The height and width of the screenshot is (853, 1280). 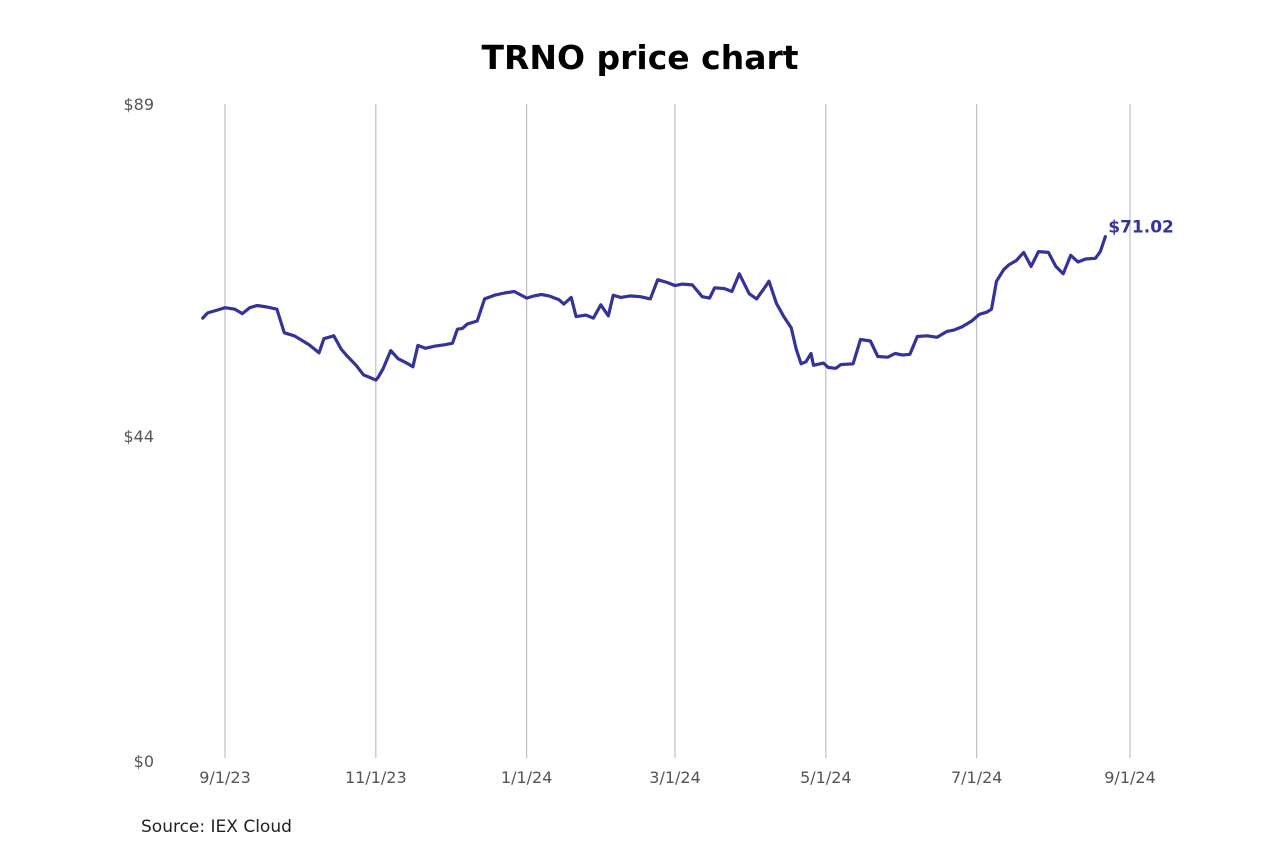 I want to click on last-price-label: $71.02, so click(x=1141, y=228).